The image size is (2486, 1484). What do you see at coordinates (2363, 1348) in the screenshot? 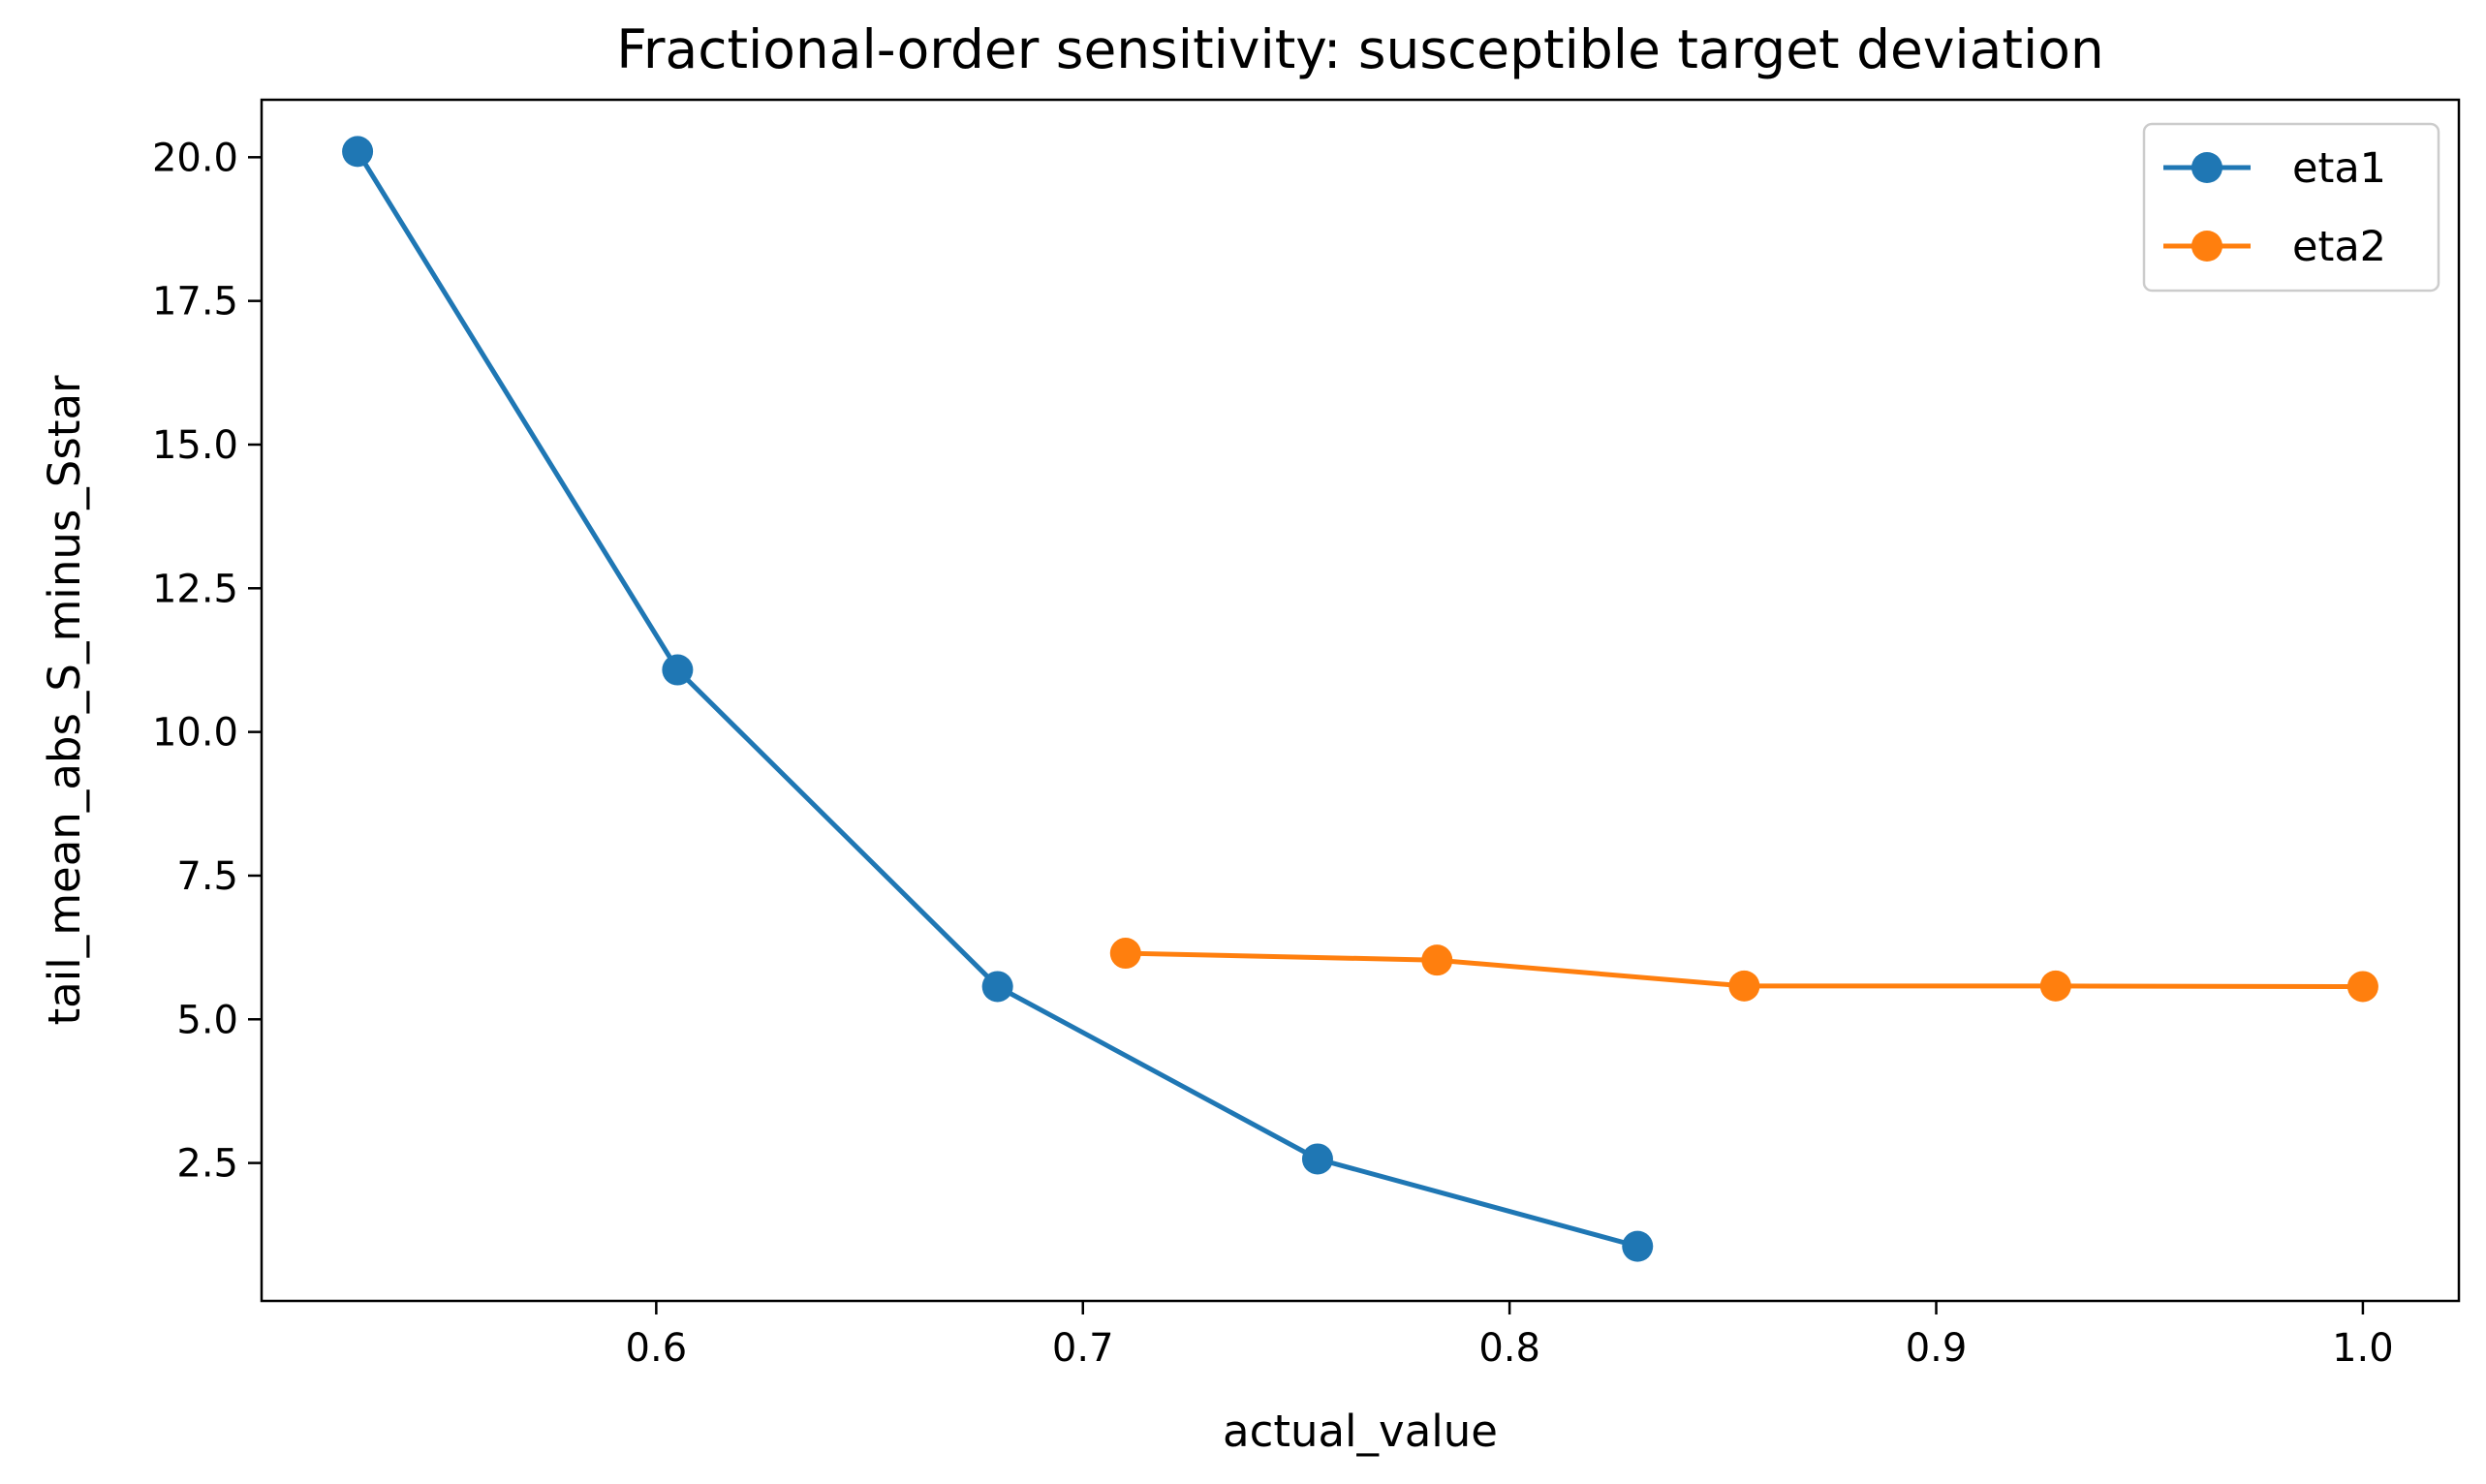
I see `x-tick-label: 1.0` at bounding box center [2363, 1348].